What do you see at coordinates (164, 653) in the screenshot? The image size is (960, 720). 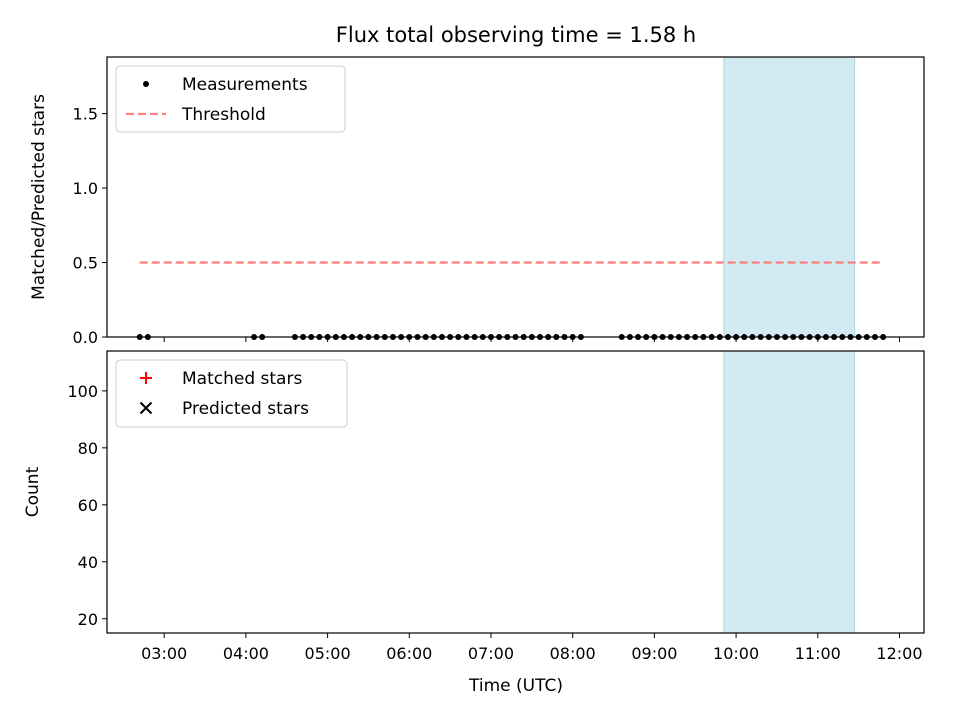 I see `x-tick-label: 03:00` at bounding box center [164, 653].